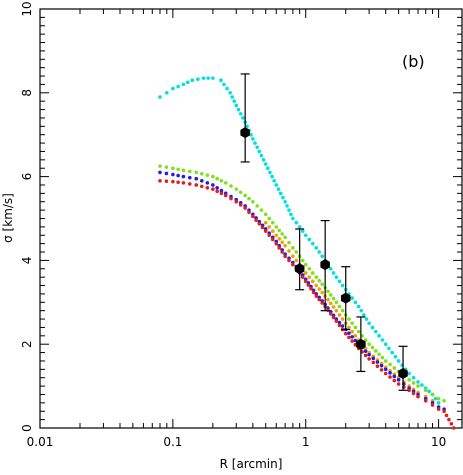 This screenshot has height=475, width=463. Describe the element at coordinates (27, 8) in the screenshot. I see `y-tick-label: 10` at that location.